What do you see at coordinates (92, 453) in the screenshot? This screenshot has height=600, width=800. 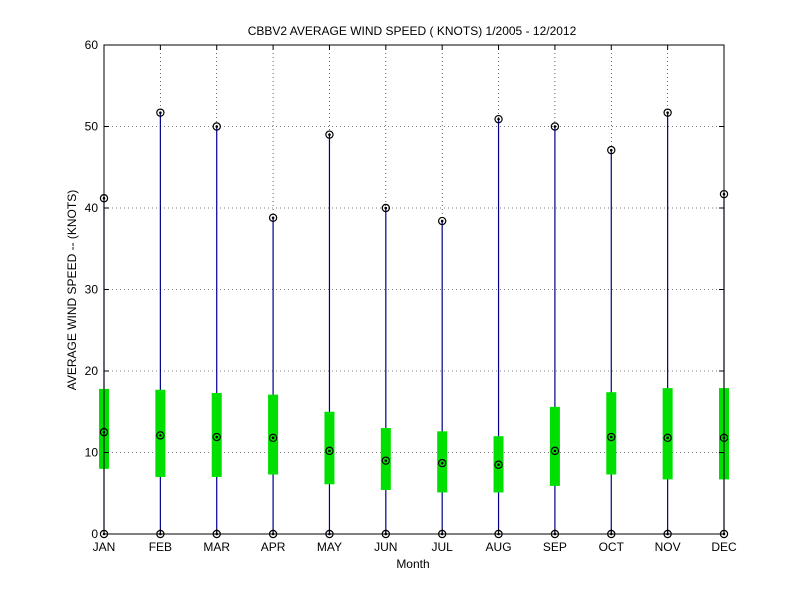 I see `y-tick-label: 10` at bounding box center [92, 453].